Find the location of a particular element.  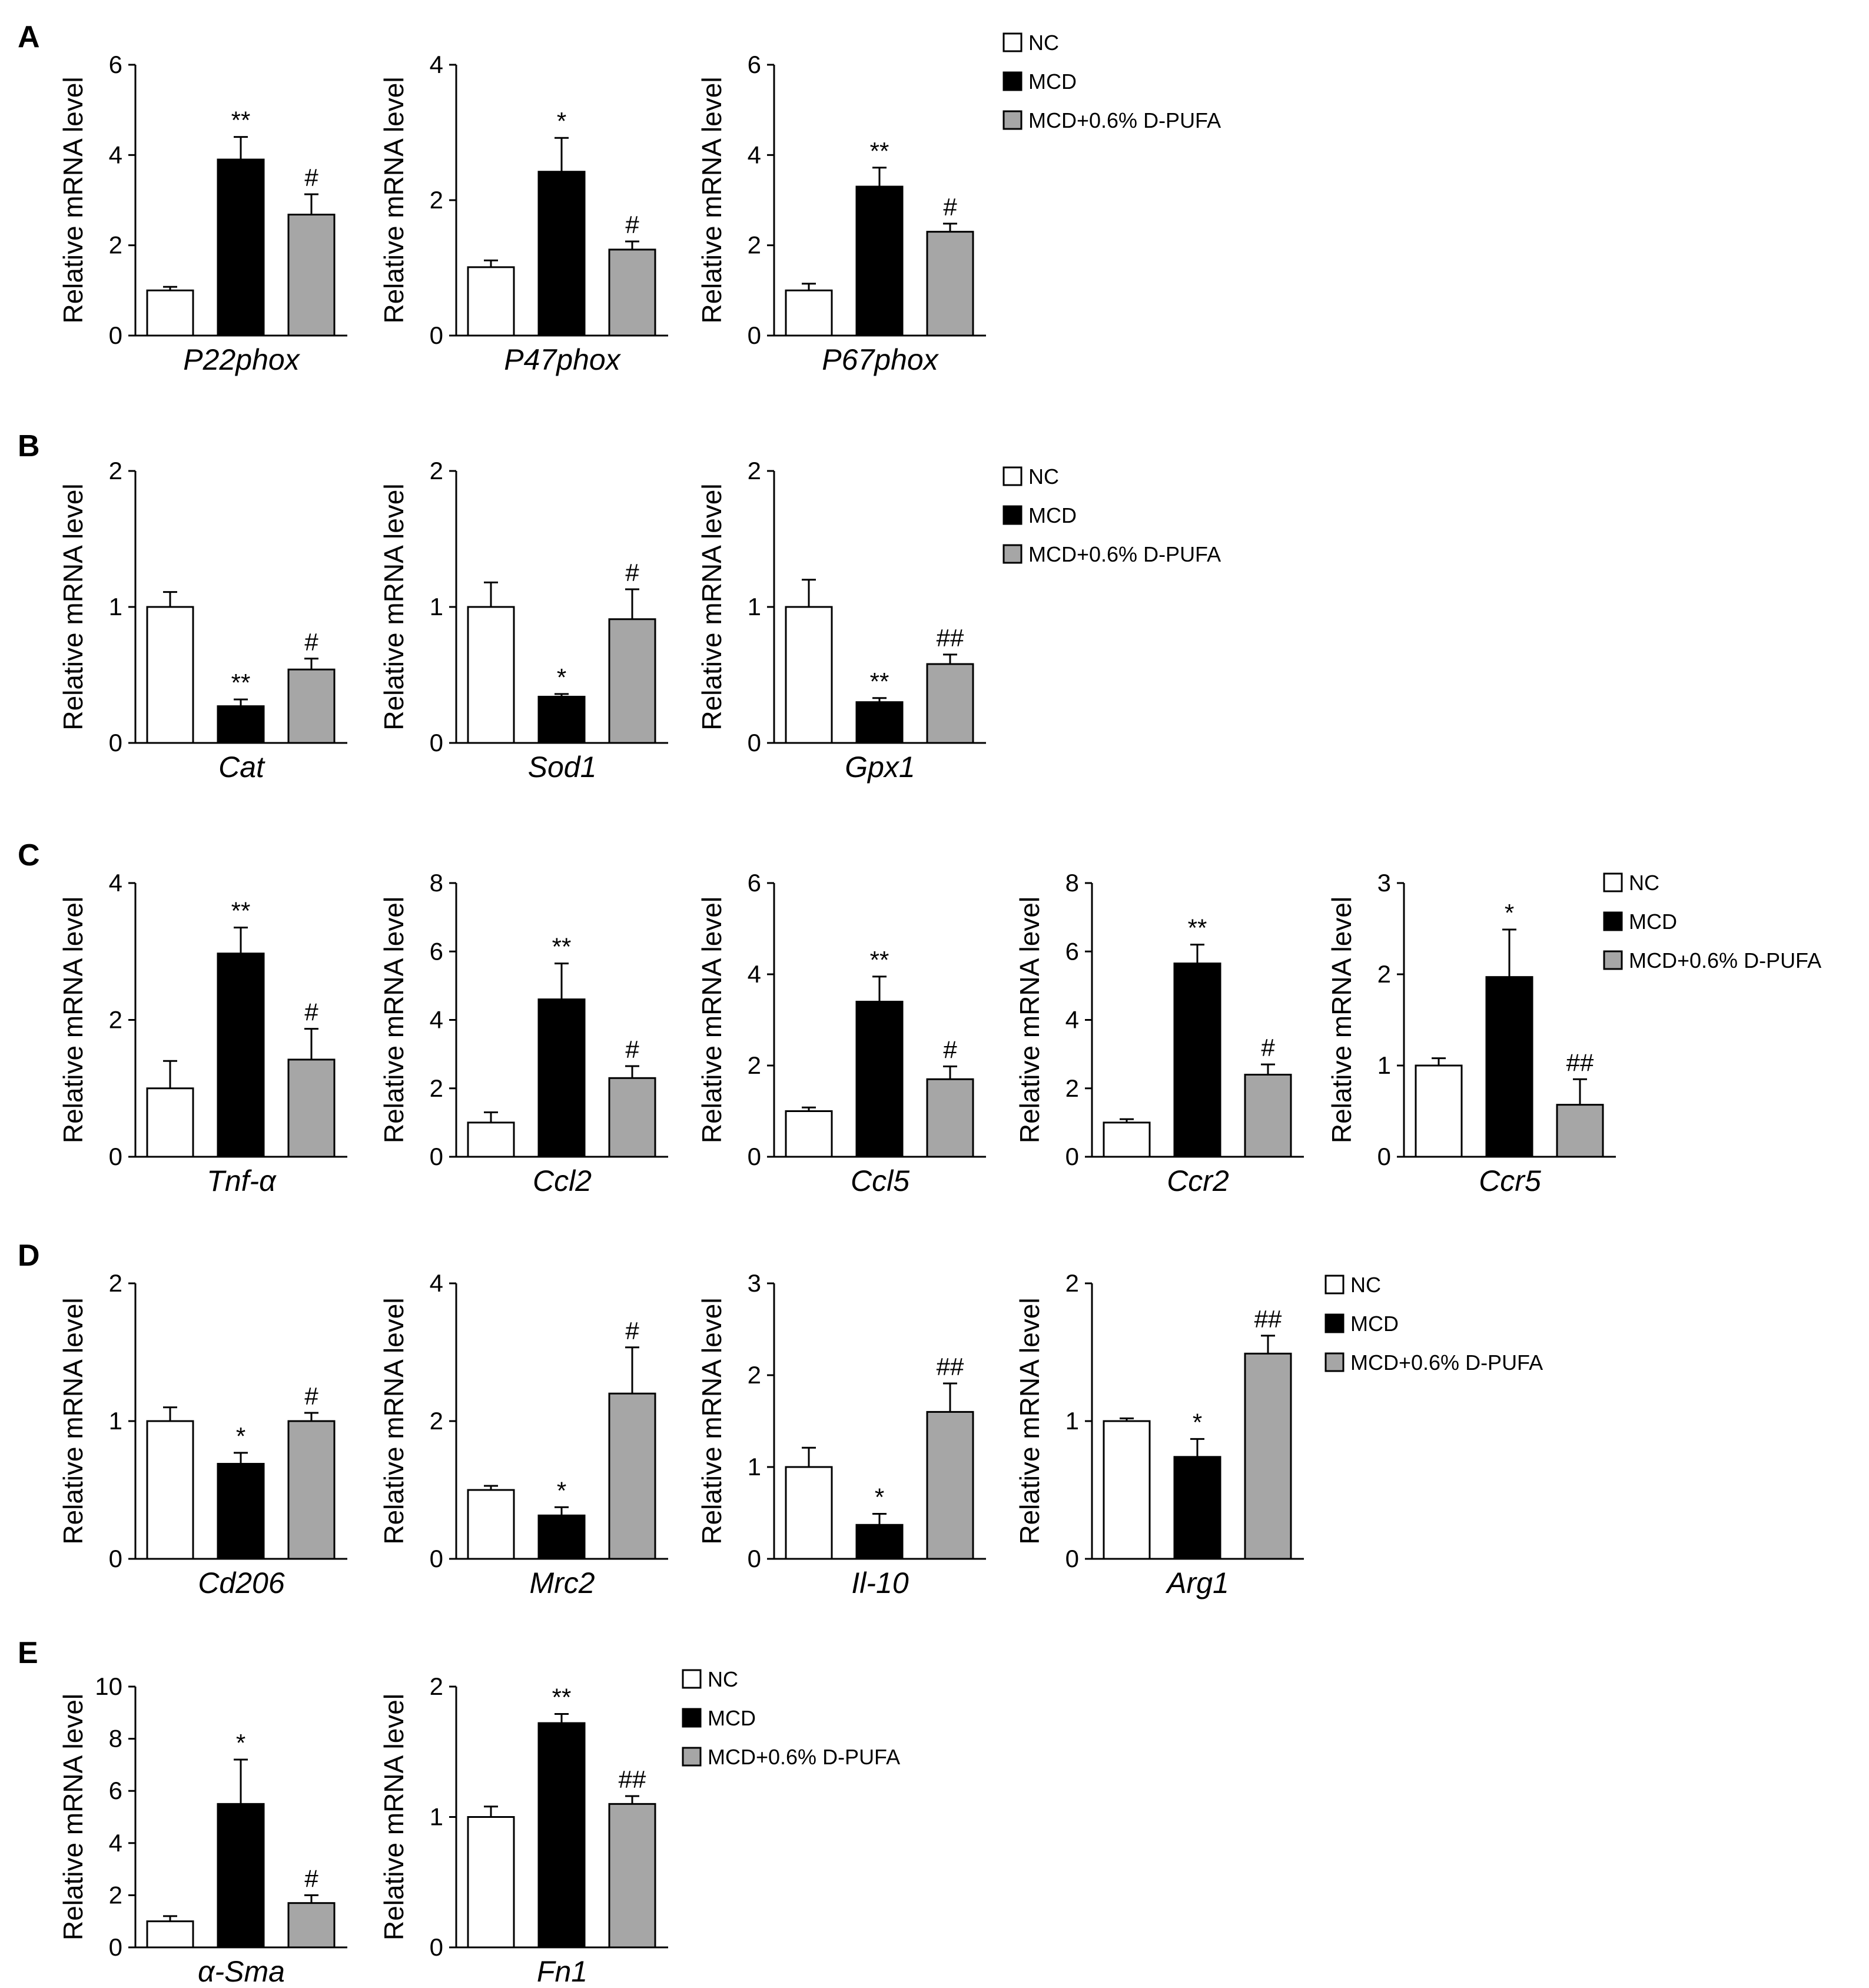

bar-mrc2-mcd-d-pufa is located at coordinates (632, 1476).